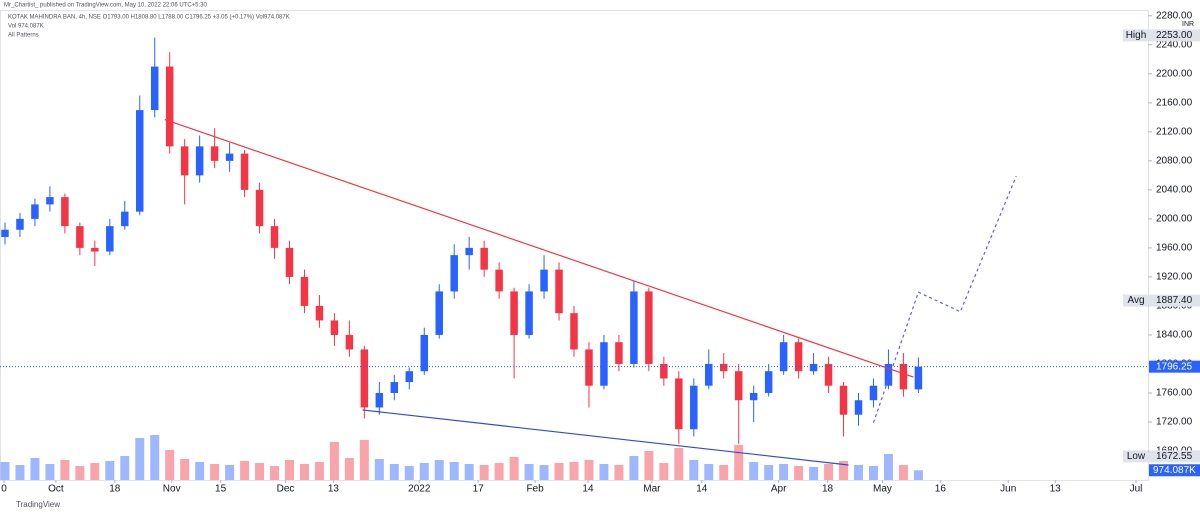 This screenshot has width=1200, height=518. Describe the element at coordinates (419, 489) in the screenshot. I see `x-tick-label: 2022` at that location.